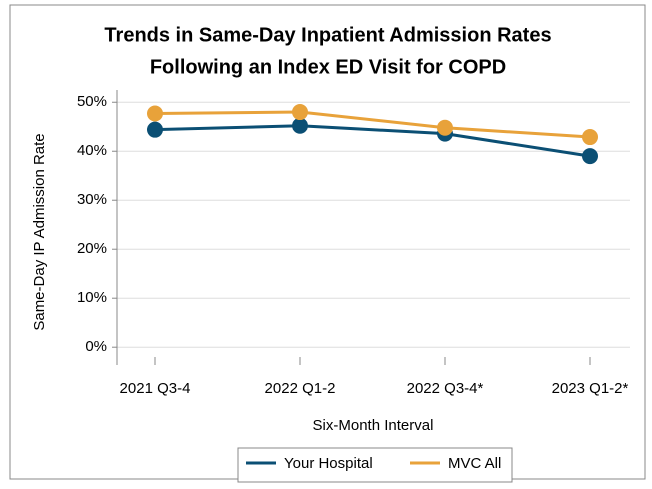 This screenshot has height=489, width=652. I want to click on legend-box, so click(375, 465).